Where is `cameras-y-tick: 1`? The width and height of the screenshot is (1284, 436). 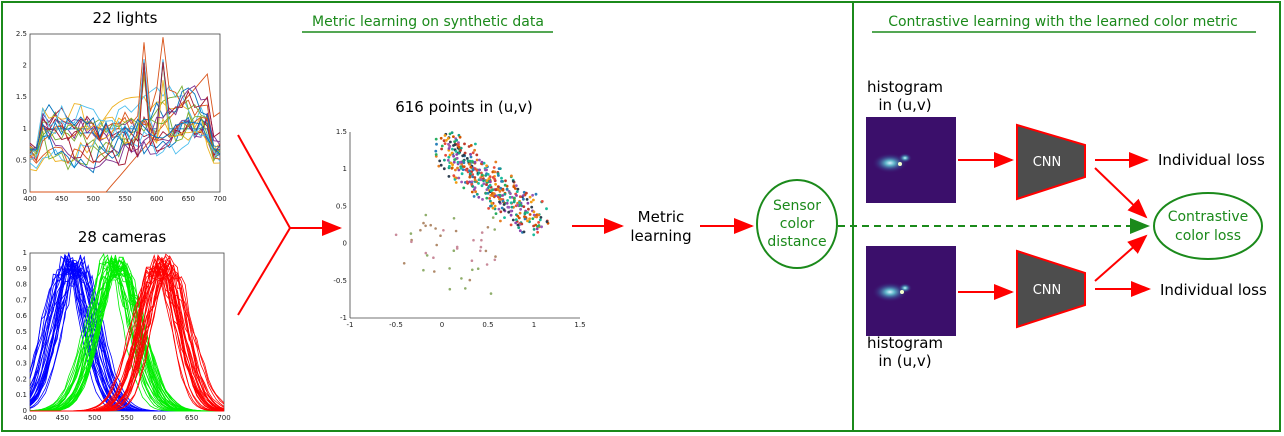
cameras-y-tick: 1 is located at coordinates (25, 253).